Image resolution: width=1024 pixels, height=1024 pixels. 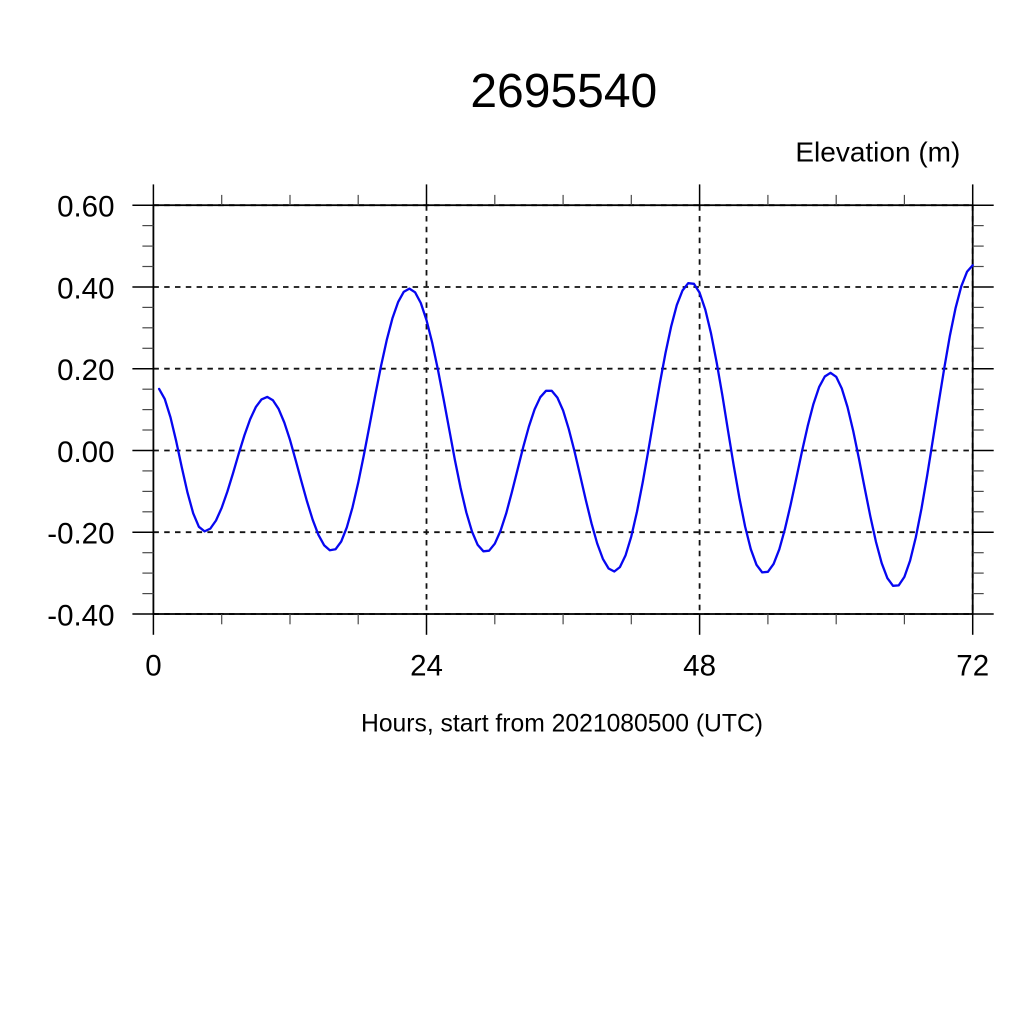 What do you see at coordinates (80, 534) in the screenshot?
I see `svg-text: -0.20` at bounding box center [80, 534].